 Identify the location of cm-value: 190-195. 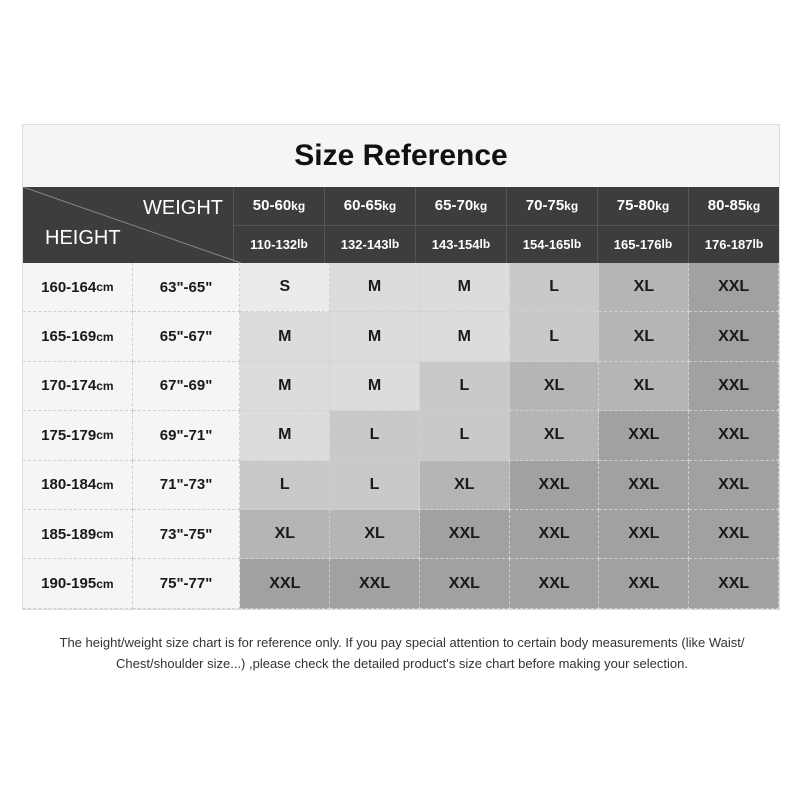
(69, 584).